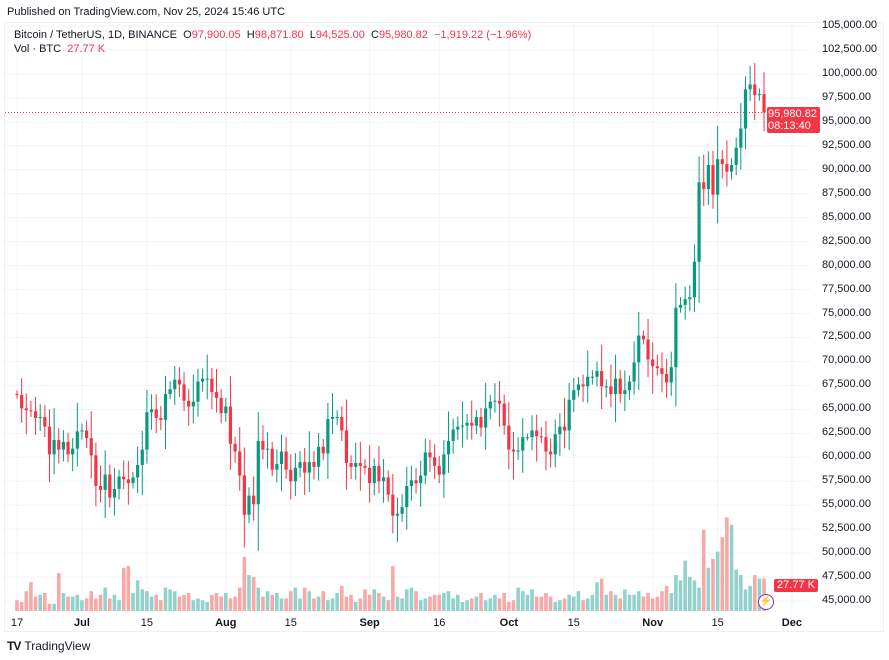 The width and height of the screenshot is (889, 660). Describe the element at coordinates (846, 480) in the screenshot. I see `price-tick-label: 57,500.00` at that location.